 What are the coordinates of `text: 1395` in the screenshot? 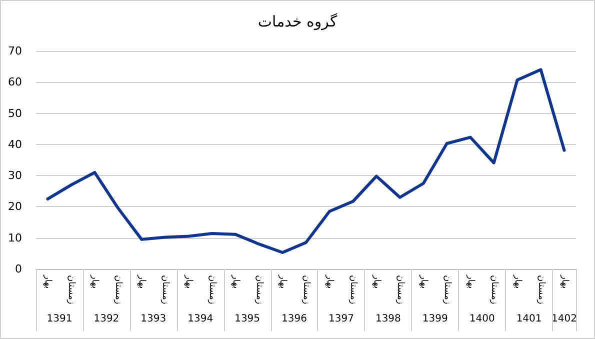 It's located at (247, 319).